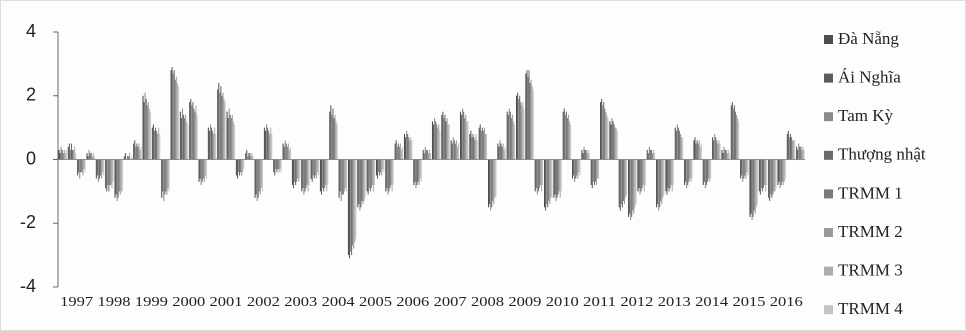 The image size is (966, 331). What do you see at coordinates (870, 231) in the screenshot?
I see `legend-label: TRMM 2` at bounding box center [870, 231].